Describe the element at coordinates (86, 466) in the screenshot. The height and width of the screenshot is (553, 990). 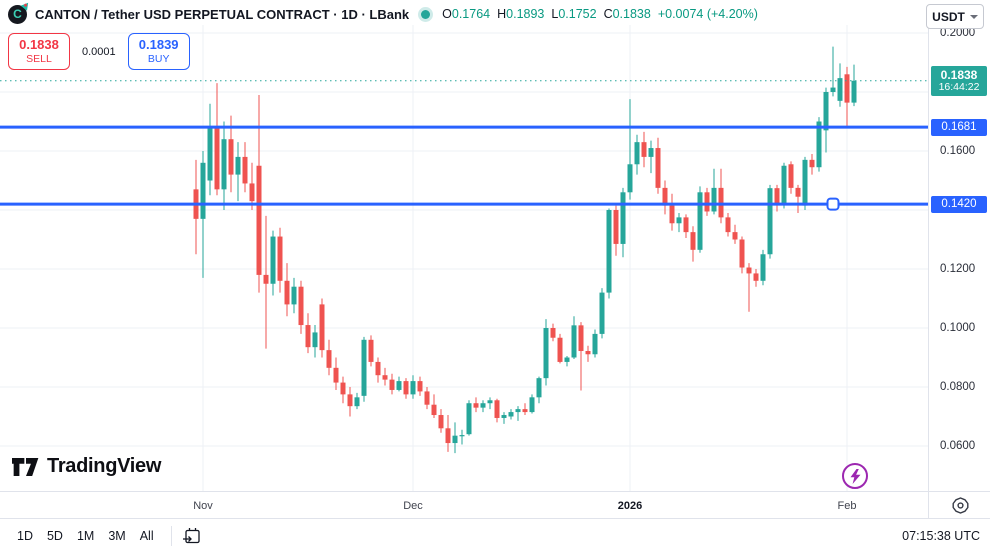
I see `tradingview-attribution: TradingView` at that location.